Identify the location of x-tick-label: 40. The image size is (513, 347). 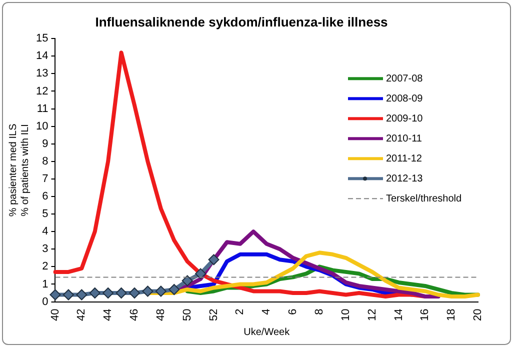
(55, 315).